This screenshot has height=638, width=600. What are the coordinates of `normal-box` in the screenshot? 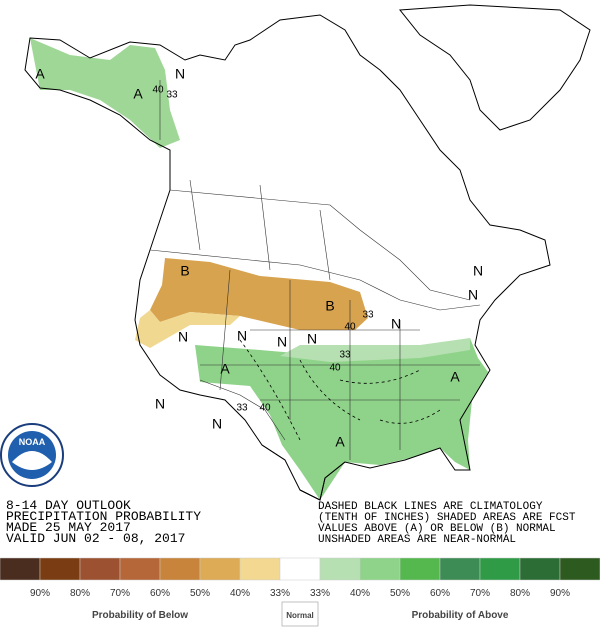 It's located at (300, 614).